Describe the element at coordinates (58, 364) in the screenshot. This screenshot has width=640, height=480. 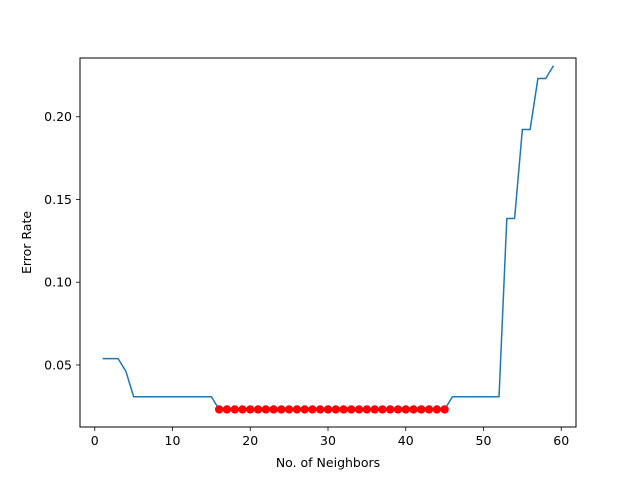
I see `y-tick-label: 0.05` at that location.